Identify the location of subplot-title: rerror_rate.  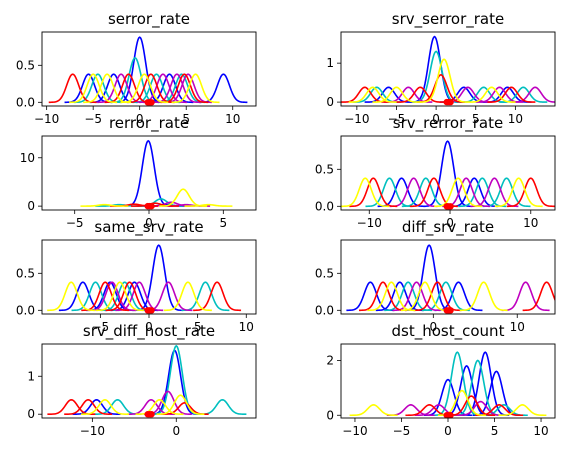
(149, 123).